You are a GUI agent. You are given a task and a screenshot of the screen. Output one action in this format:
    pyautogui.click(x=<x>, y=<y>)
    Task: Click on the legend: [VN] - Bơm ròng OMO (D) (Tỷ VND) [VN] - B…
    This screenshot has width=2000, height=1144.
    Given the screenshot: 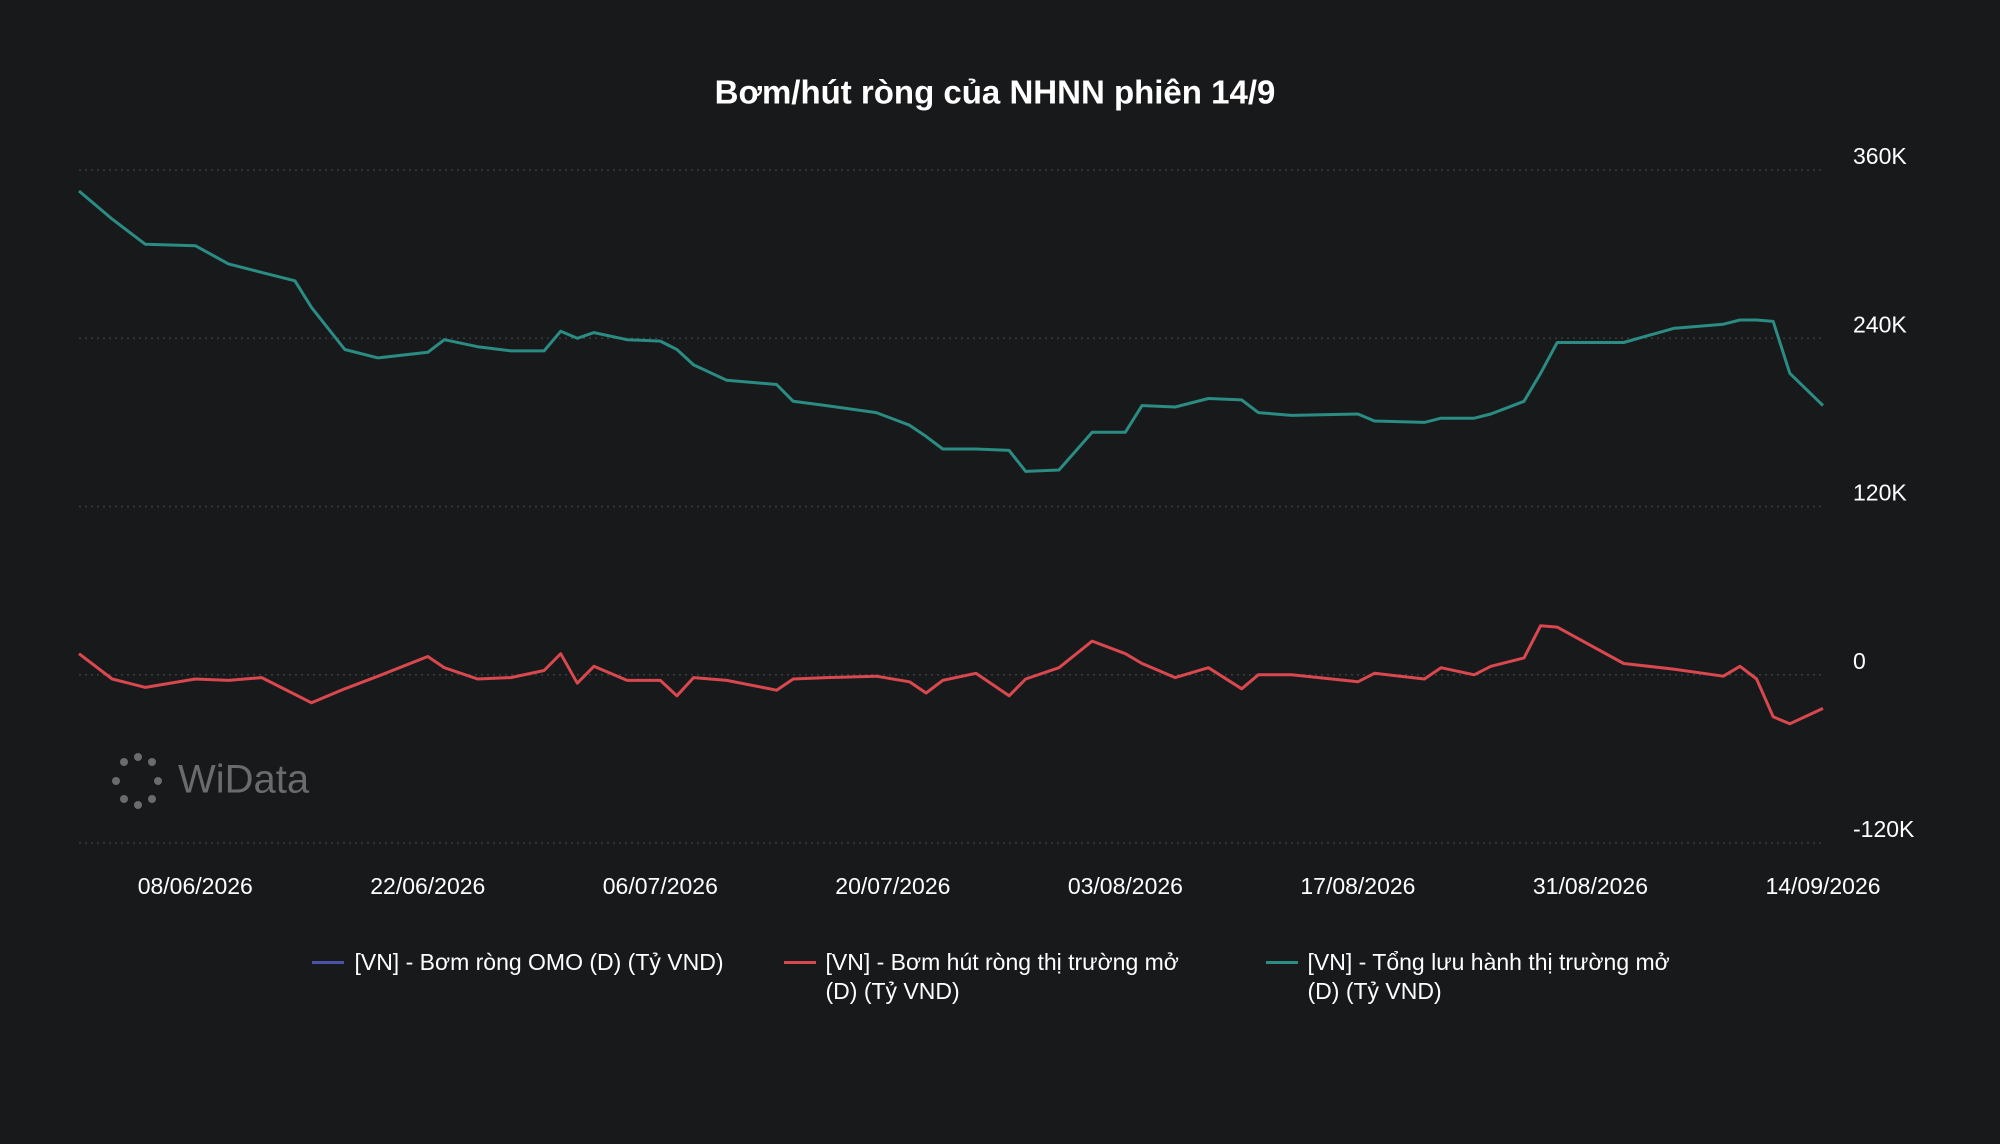 What is the action you would take?
    pyautogui.click(x=1000, y=977)
    